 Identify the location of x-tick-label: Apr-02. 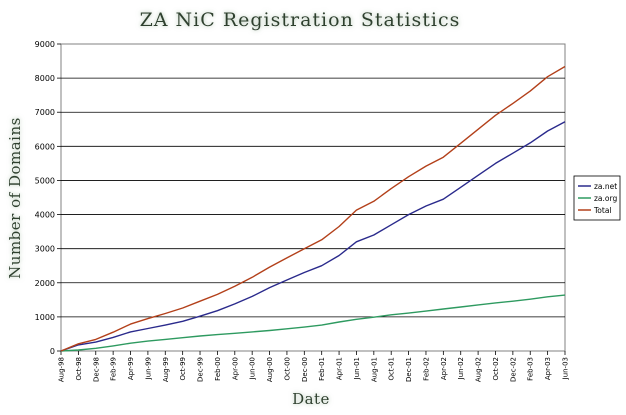
(444, 368).